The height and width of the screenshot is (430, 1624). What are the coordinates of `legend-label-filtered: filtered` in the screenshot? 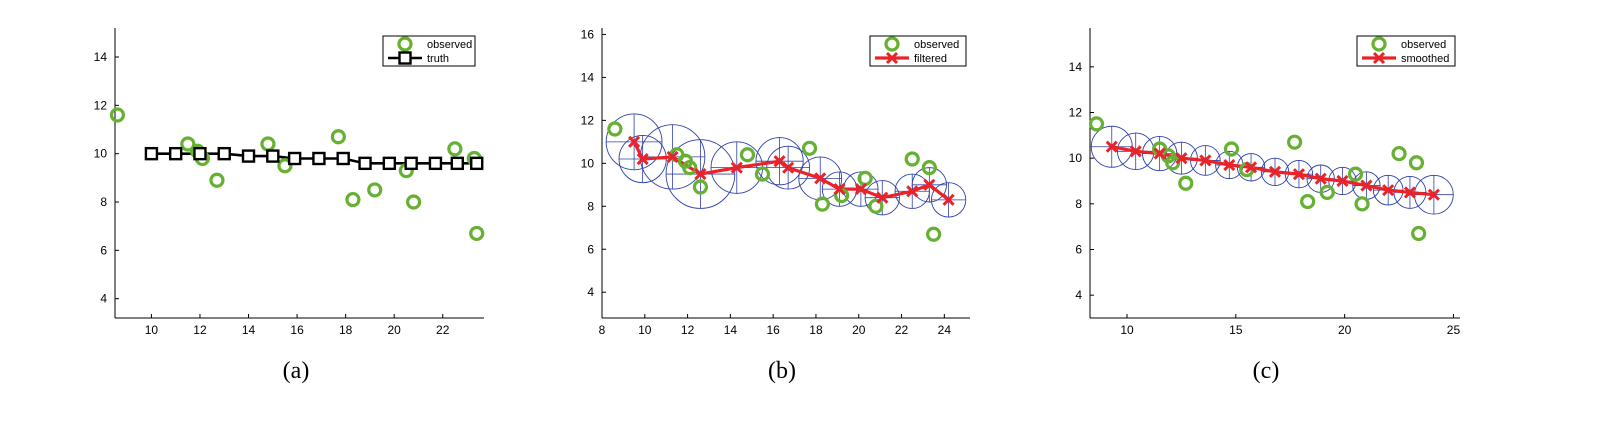 It's located at (930, 59).